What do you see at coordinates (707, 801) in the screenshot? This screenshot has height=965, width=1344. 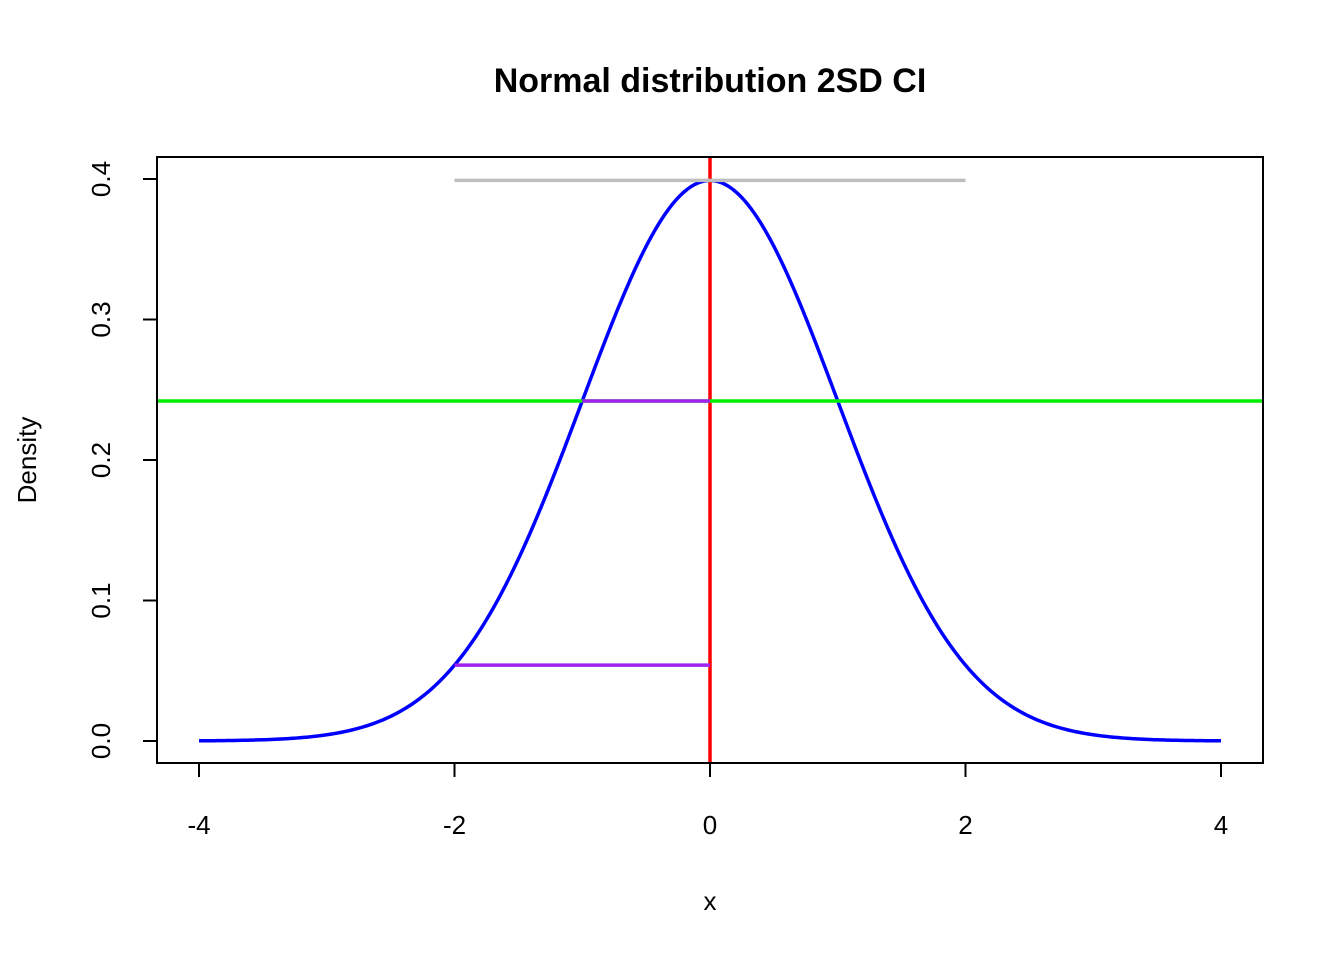 I see `x-axis: -4 -2 0 2 4` at bounding box center [707, 801].